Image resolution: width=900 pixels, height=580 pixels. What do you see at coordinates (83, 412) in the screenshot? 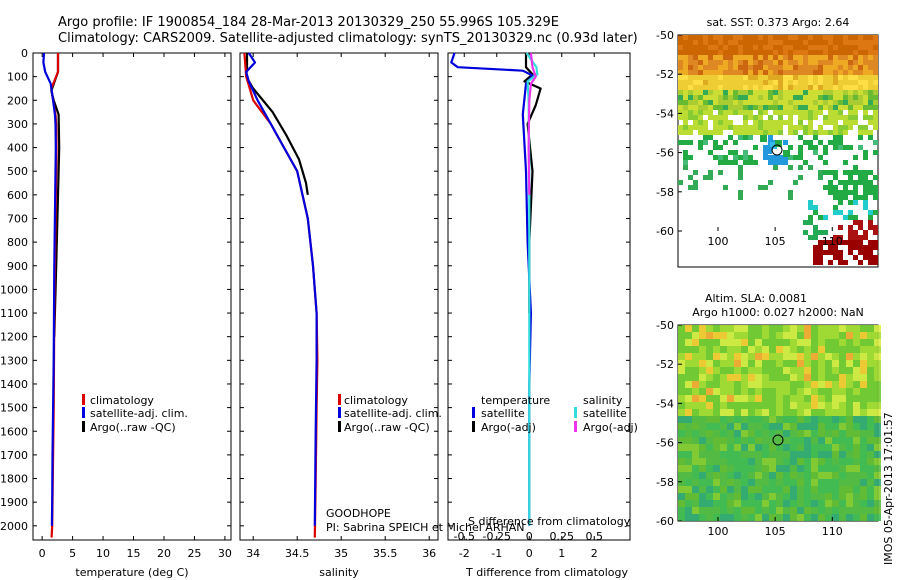
I see `legend-swatch-satellite` at bounding box center [83, 412].